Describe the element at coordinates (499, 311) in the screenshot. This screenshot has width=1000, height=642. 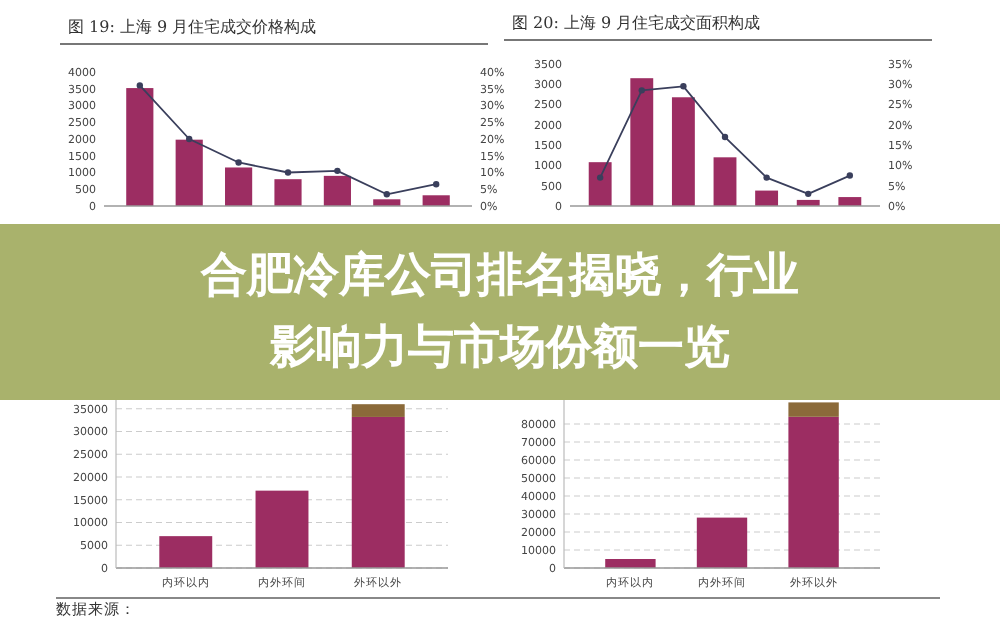
I see `text: 合肥冷库公司排名揭晓，行业影响力与市场份额一览` at that location.